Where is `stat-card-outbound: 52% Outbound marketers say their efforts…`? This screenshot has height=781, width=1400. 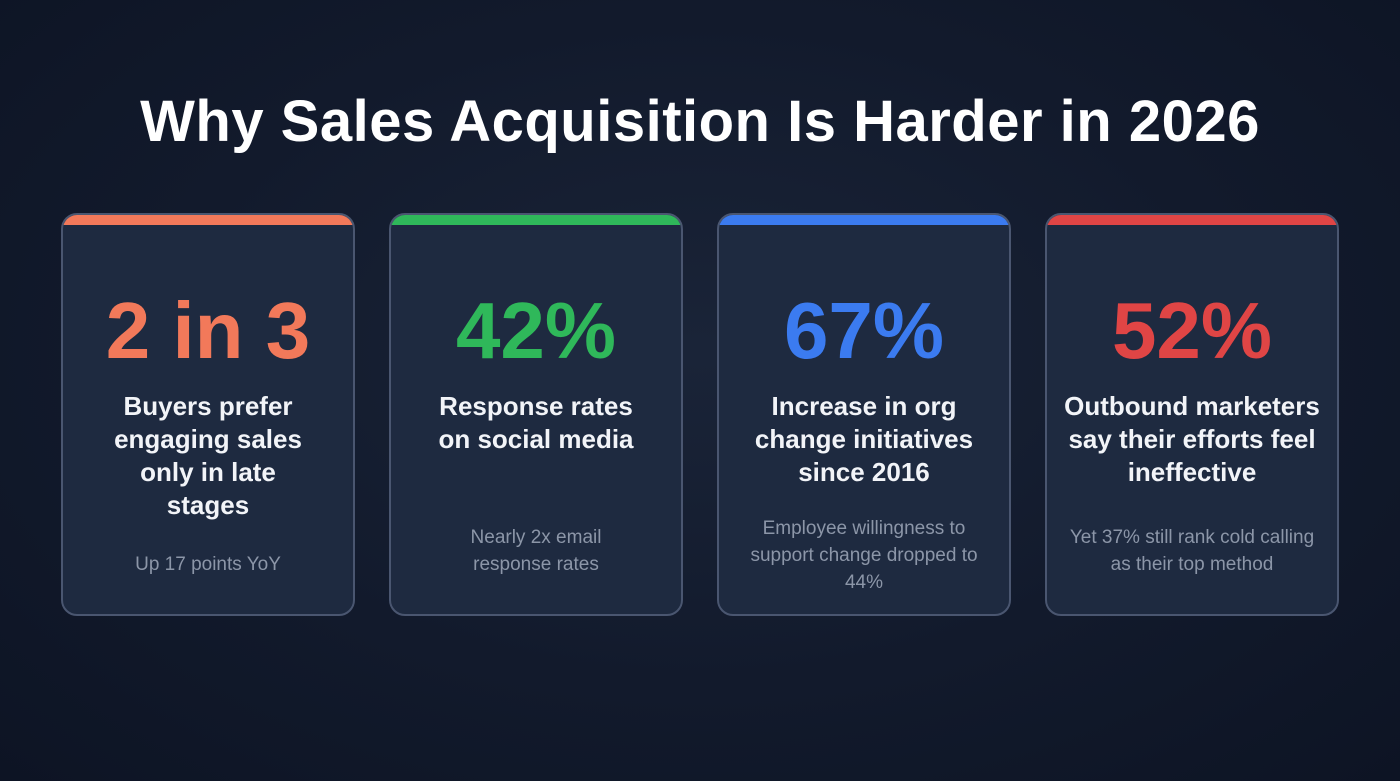 stat-card-outbound: 52% Outbound marketers say their efforts… is located at coordinates (1192, 414).